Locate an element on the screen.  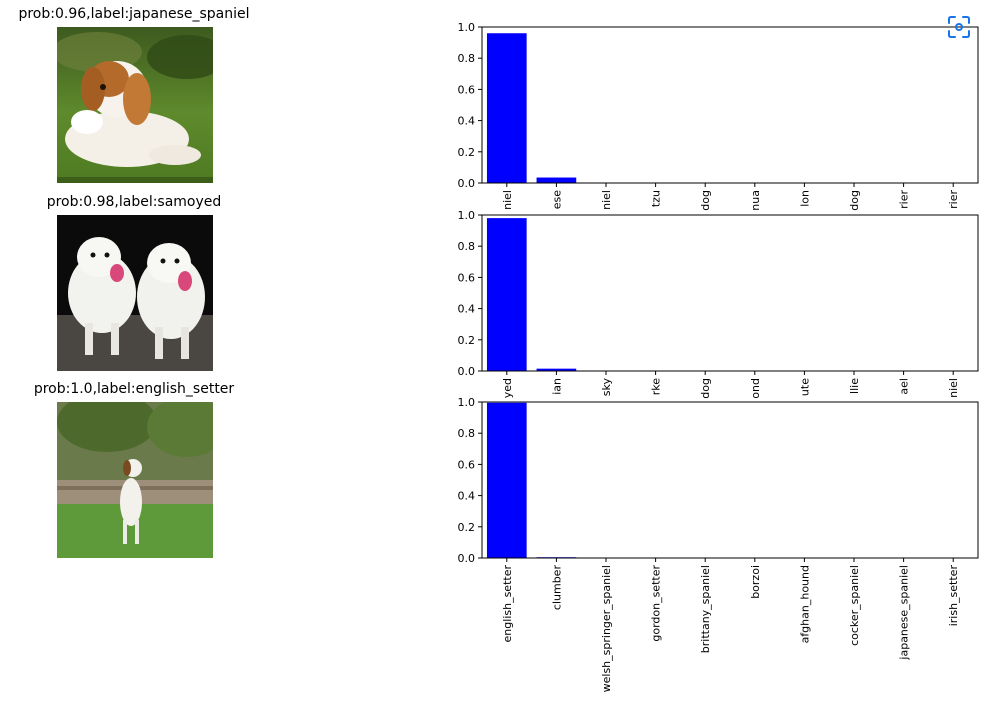
y-tick-label-3-3: 0.4 is located at coordinates (467, 496).